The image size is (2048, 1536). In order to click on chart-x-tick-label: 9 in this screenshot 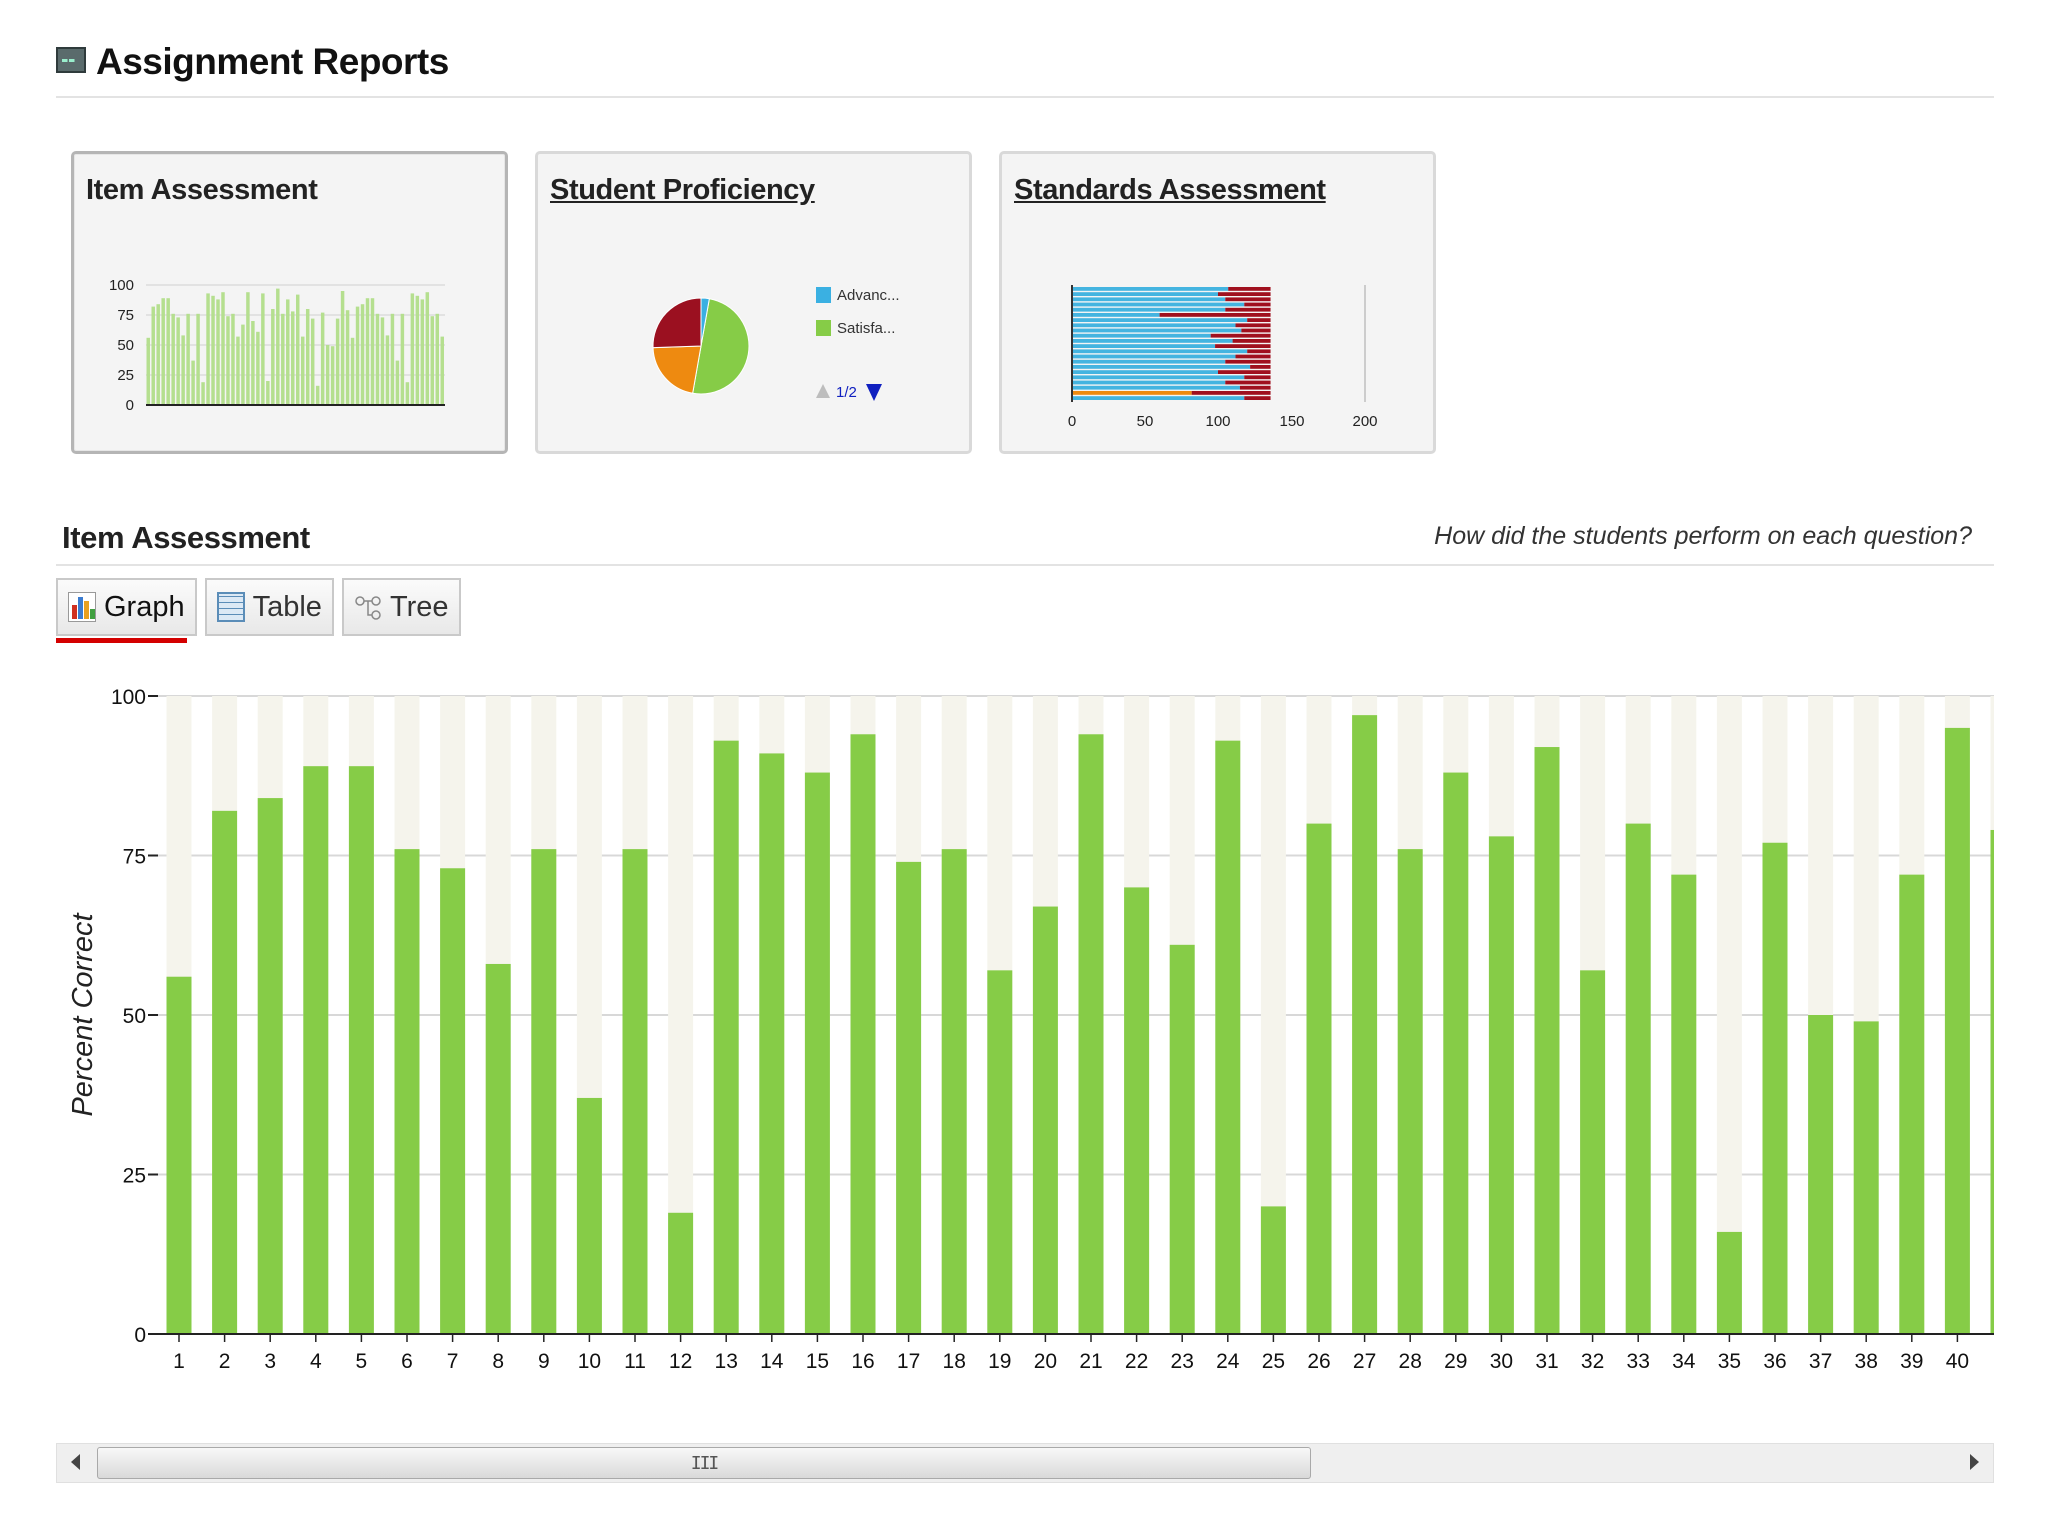, I will do `click(544, 1361)`.